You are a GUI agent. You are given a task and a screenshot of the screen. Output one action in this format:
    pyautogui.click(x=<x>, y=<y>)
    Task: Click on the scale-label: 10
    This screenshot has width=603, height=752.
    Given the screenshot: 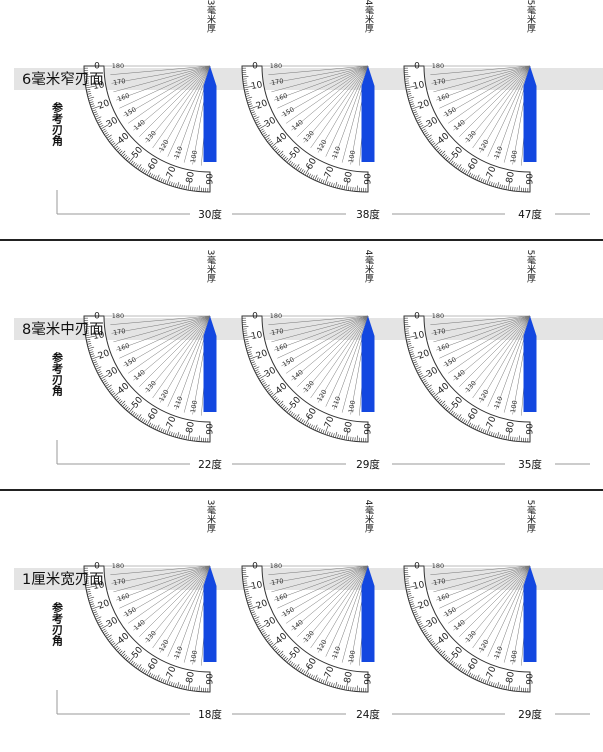 What is the action you would take?
    pyautogui.click(x=256, y=586)
    